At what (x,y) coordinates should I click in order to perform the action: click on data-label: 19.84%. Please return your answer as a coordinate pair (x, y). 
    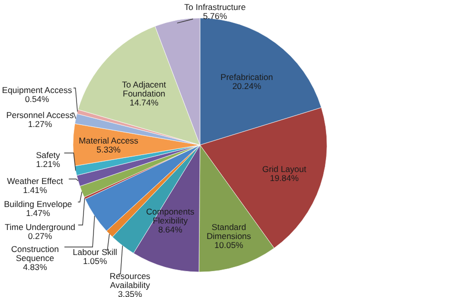
    Looking at the image, I should click on (285, 177).